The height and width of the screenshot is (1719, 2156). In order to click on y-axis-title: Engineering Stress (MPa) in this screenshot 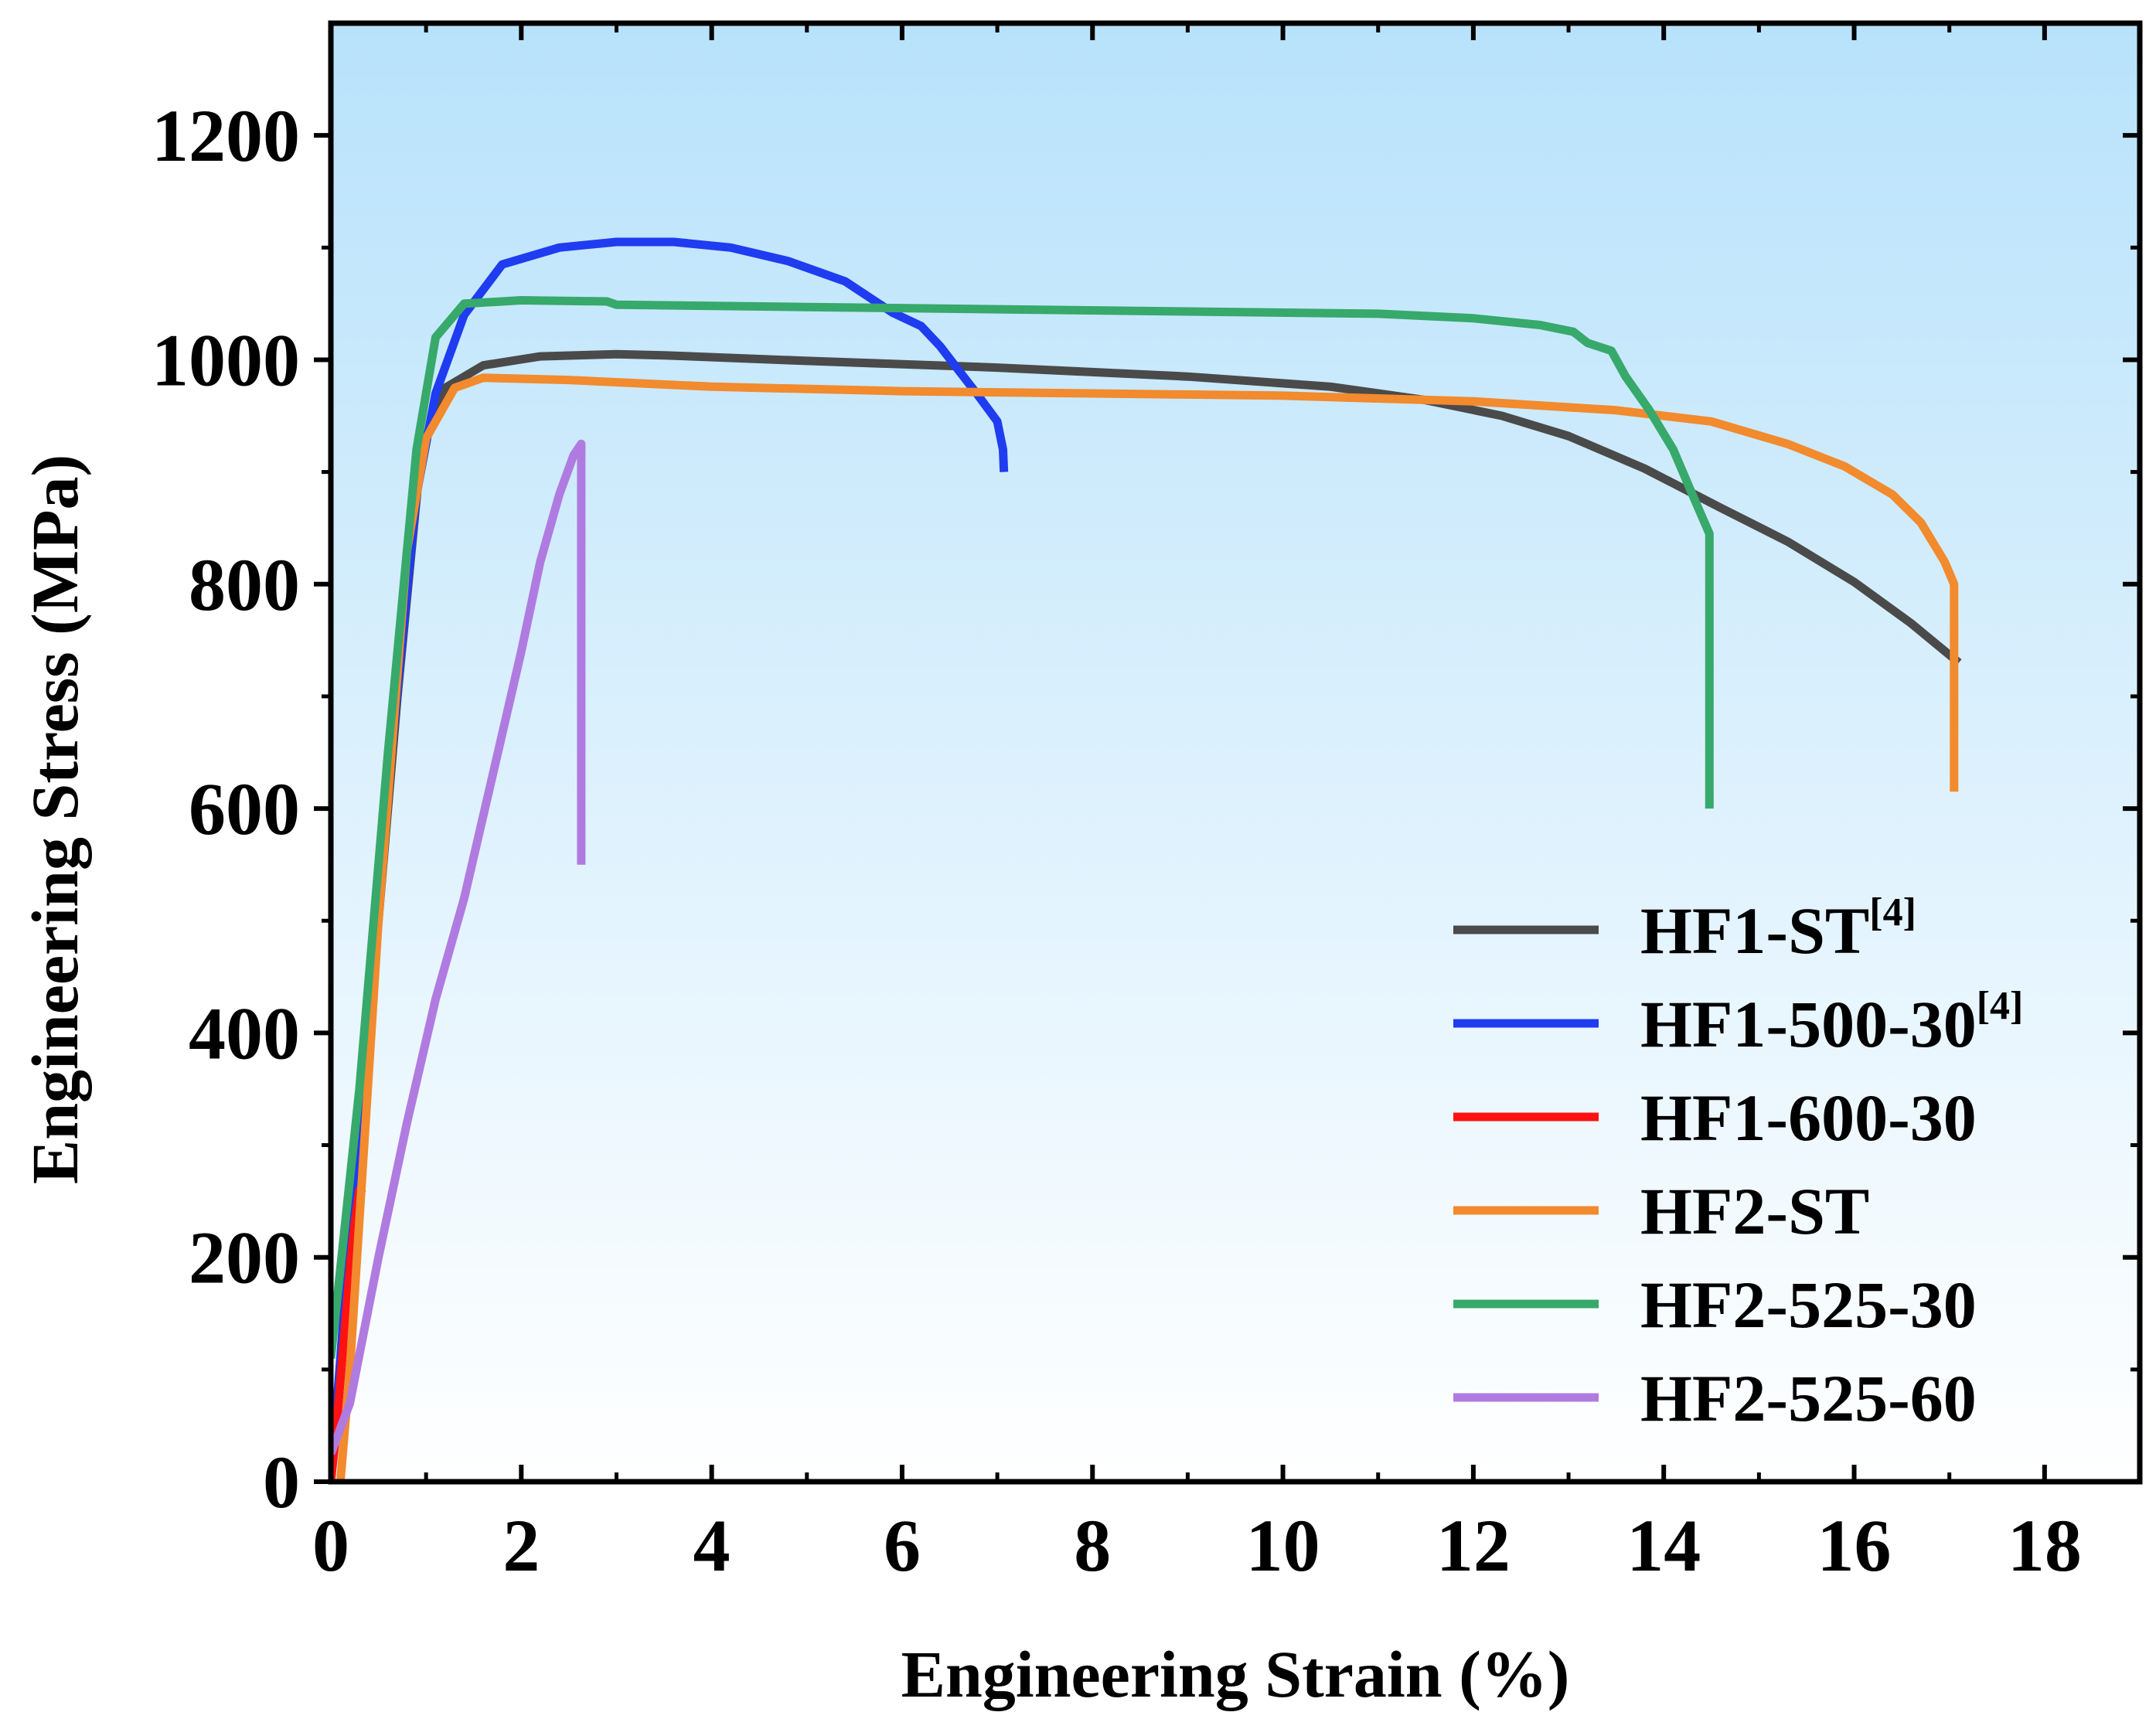, I will do `click(55, 819)`.